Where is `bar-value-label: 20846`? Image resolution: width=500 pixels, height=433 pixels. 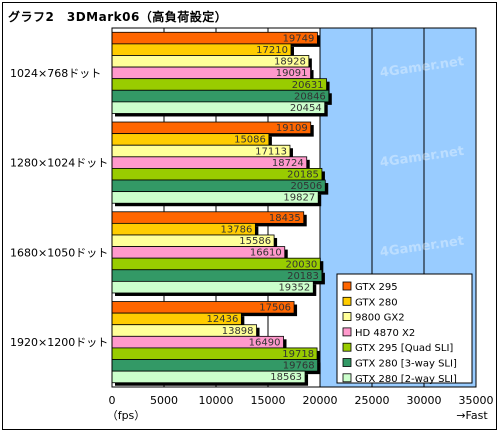 bar-value-label: 20846 is located at coordinates (310, 96).